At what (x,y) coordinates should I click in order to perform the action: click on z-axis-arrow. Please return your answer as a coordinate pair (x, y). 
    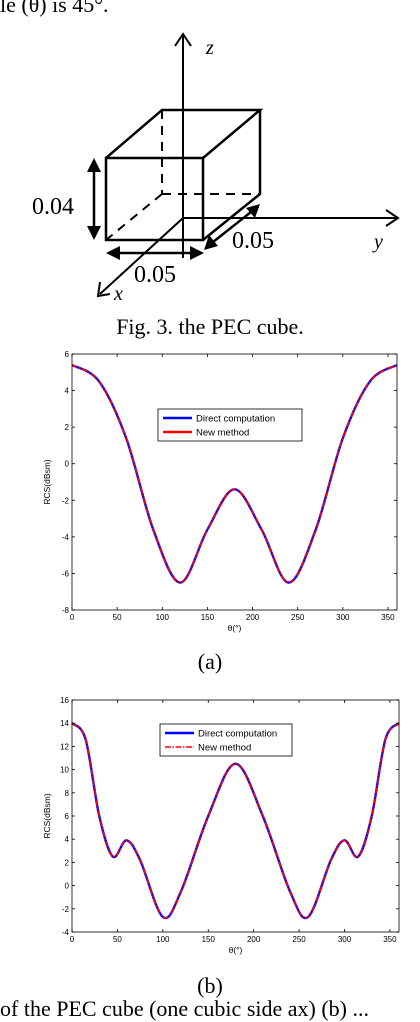
    Looking at the image, I should click on (183, 39).